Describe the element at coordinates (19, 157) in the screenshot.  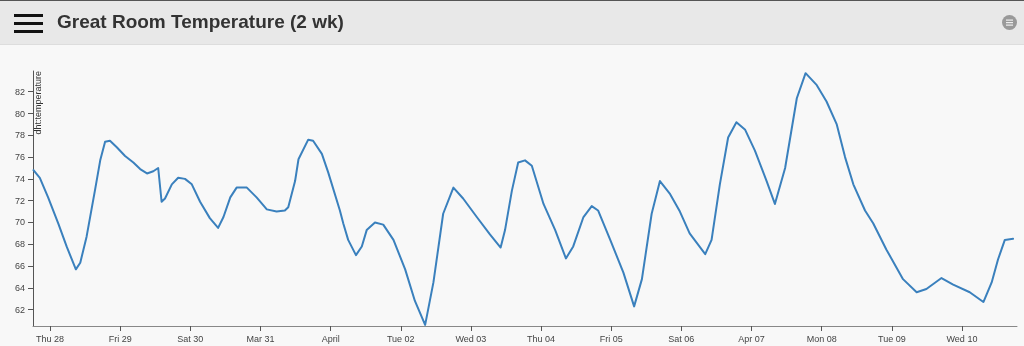
I see `y-tick-label: 76` at that location.